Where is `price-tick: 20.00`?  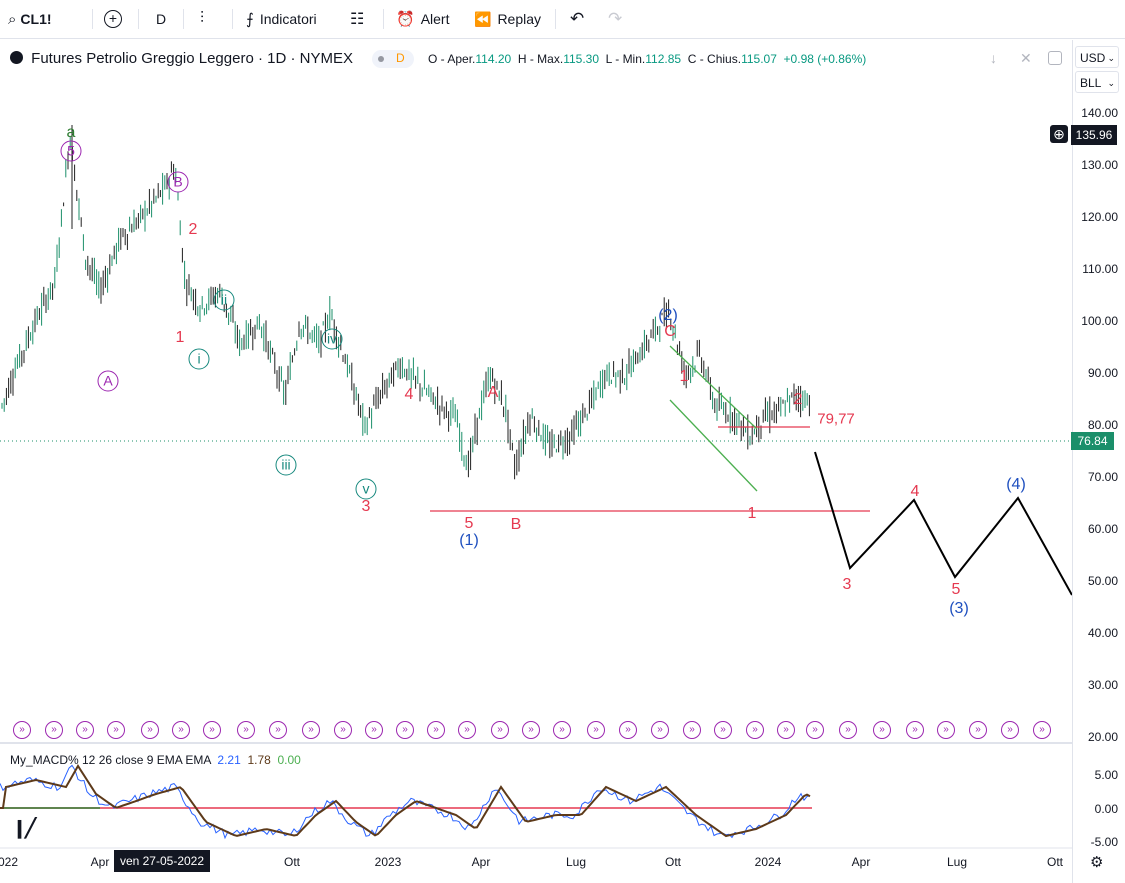 price-tick: 20.00 is located at coordinates (1102, 737).